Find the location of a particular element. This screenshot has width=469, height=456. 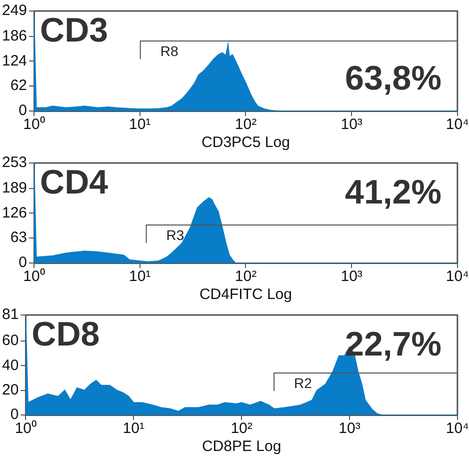

y-tick-label: 124 is located at coordinates (15, 61).